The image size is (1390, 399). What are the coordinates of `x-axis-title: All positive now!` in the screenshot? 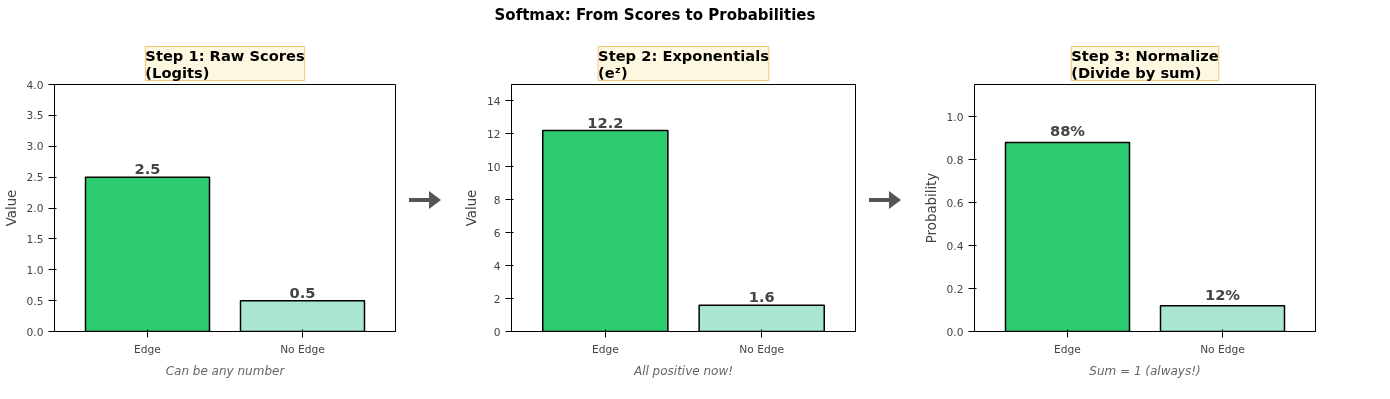 It's located at (683, 370).